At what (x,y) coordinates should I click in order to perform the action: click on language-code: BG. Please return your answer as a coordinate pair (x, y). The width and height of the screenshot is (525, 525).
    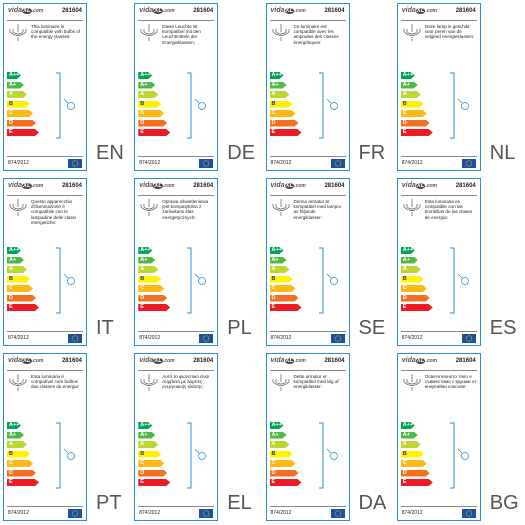
    Looking at the image, I should click on (504, 503).